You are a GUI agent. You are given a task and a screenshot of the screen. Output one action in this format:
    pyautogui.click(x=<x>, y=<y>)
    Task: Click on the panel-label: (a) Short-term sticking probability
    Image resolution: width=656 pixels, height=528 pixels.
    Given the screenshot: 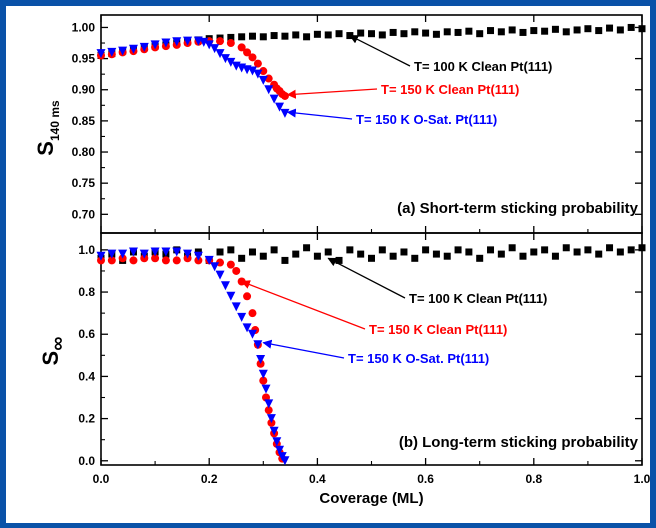 What is the action you would take?
    pyautogui.click(x=518, y=208)
    